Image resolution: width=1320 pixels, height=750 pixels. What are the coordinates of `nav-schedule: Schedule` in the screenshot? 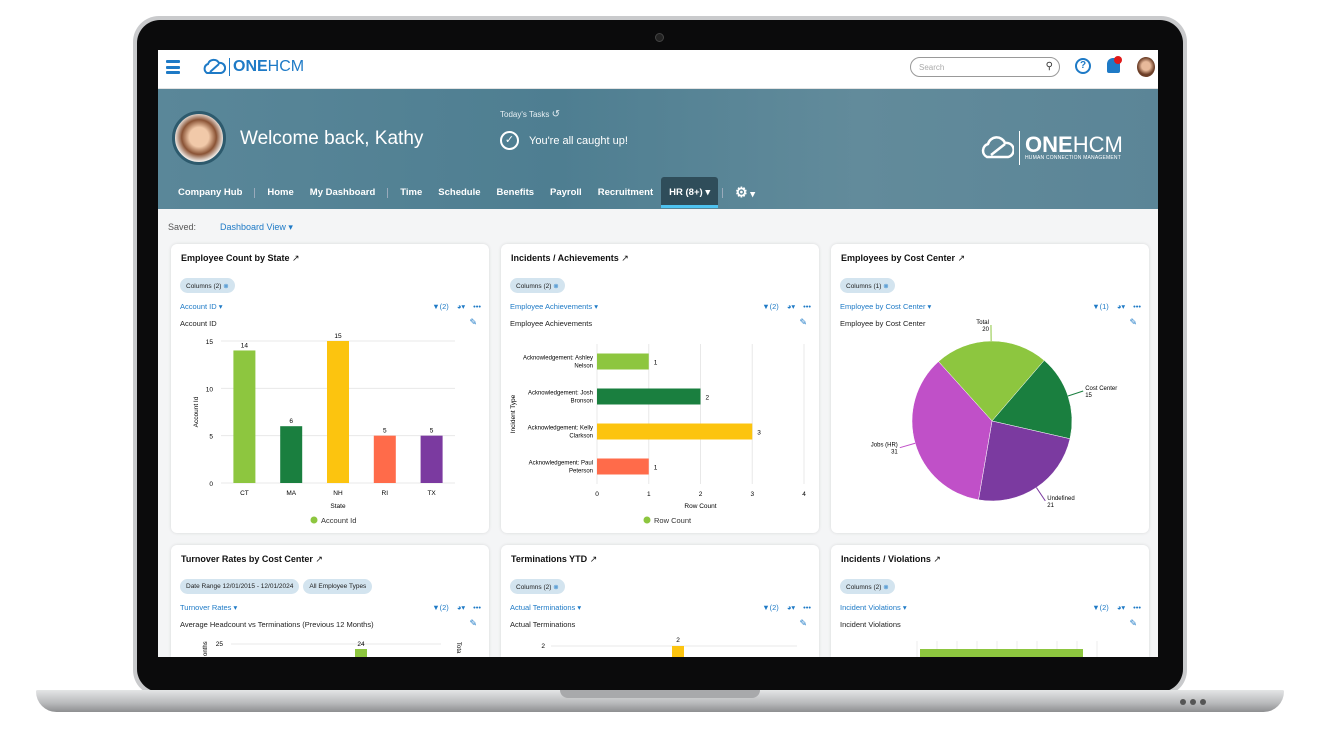 It's located at (459, 192).